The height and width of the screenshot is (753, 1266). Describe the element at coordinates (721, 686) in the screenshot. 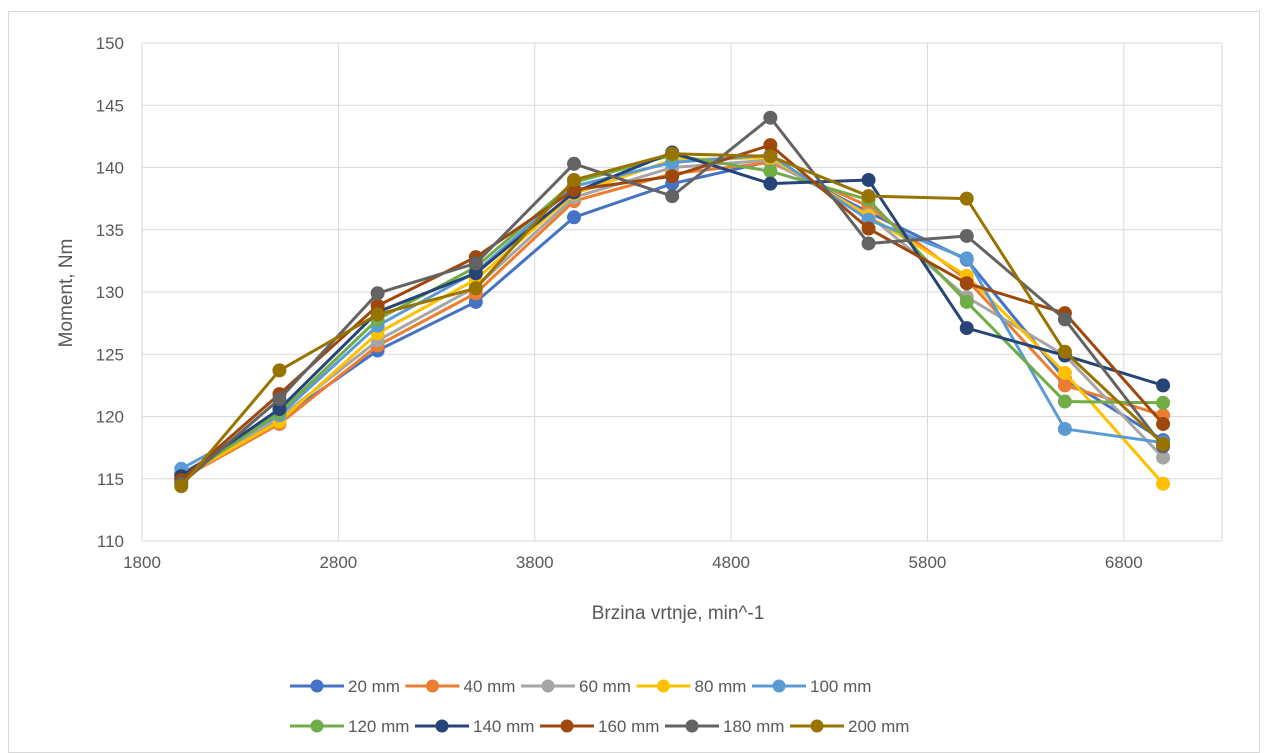

I see `legend-label: 80 mm` at that location.